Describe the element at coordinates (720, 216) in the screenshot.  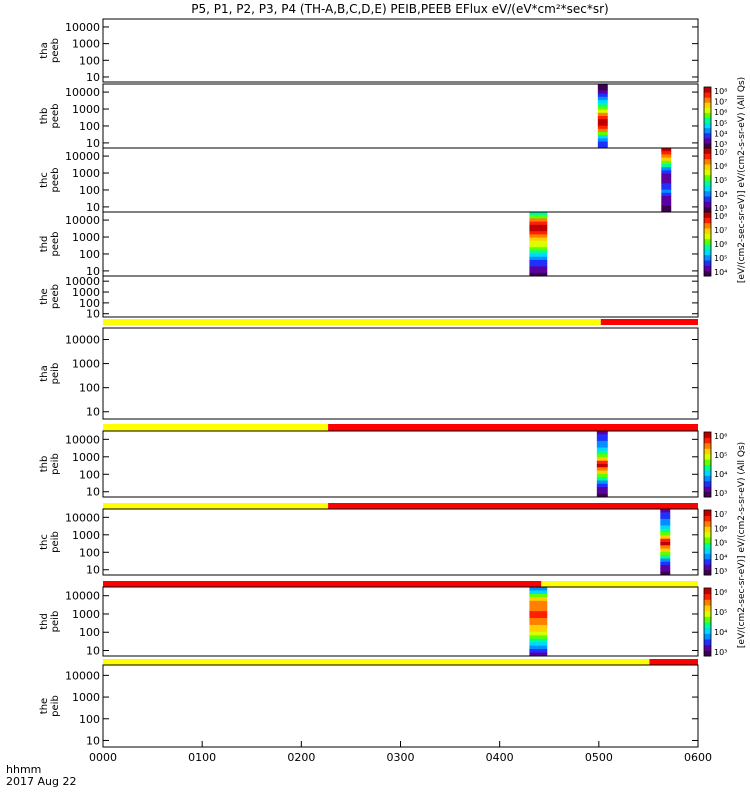
I see `colorbar-label: 10⁸` at that location.